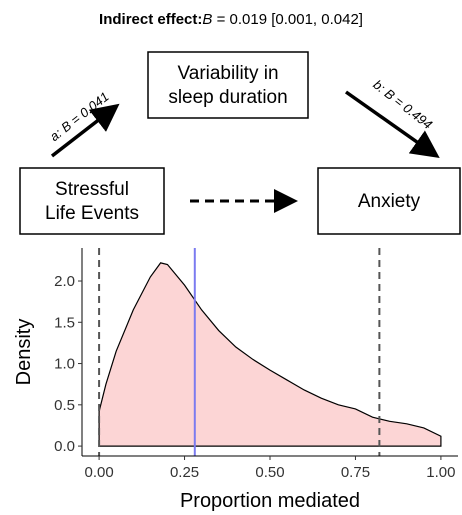 The width and height of the screenshot is (462, 515). Describe the element at coordinates (98, 472) in the screenshot. I see `x-tick-label: 0.00` at that location.